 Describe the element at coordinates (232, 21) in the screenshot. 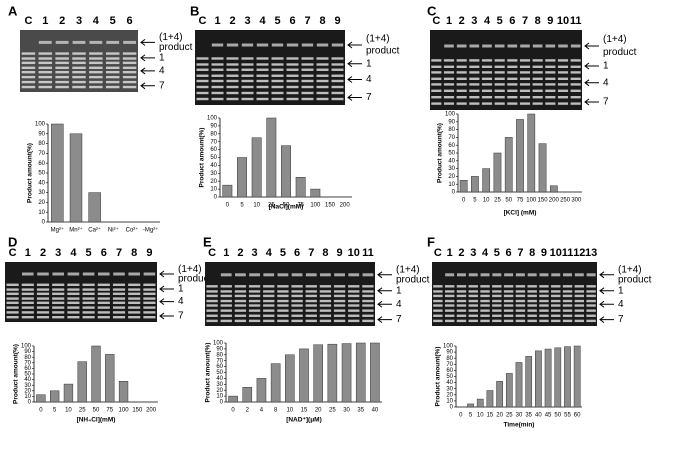

I see `lane-label: 2` at that location.